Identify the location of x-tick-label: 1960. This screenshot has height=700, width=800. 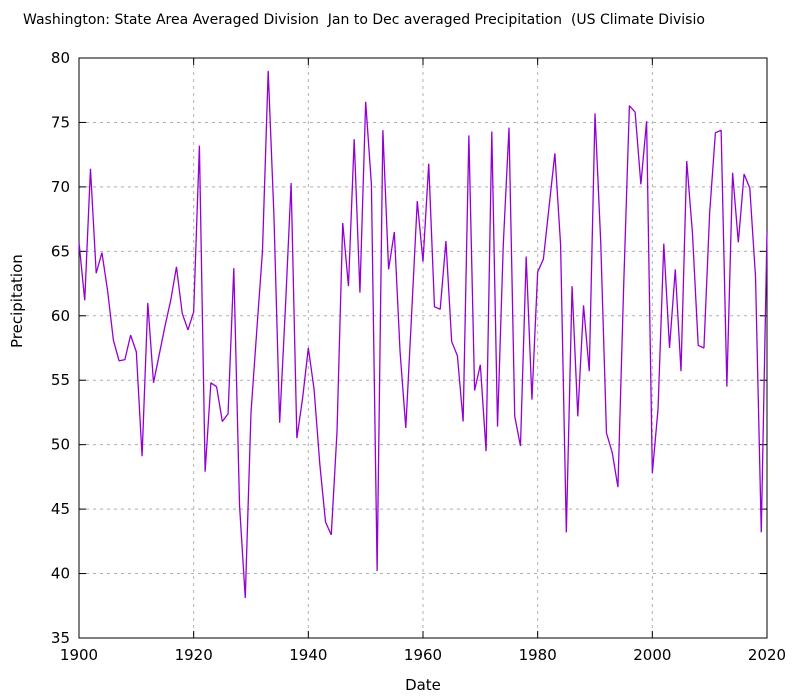
(423, 655).